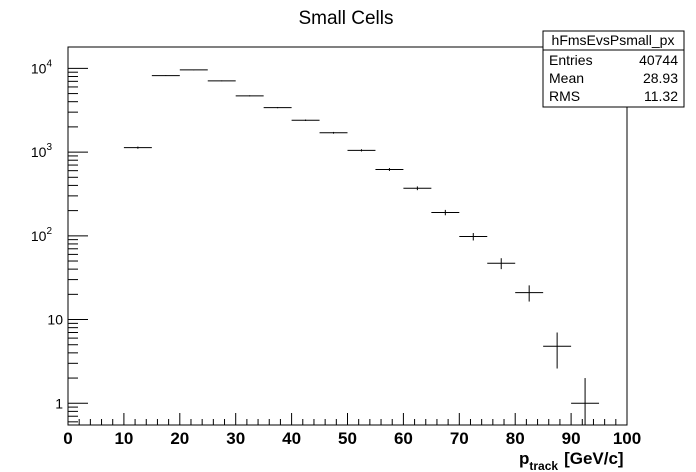  Describe the element at coordinates (403, 438) in the screenshot. I see `x-tick-label: 60` at that location.